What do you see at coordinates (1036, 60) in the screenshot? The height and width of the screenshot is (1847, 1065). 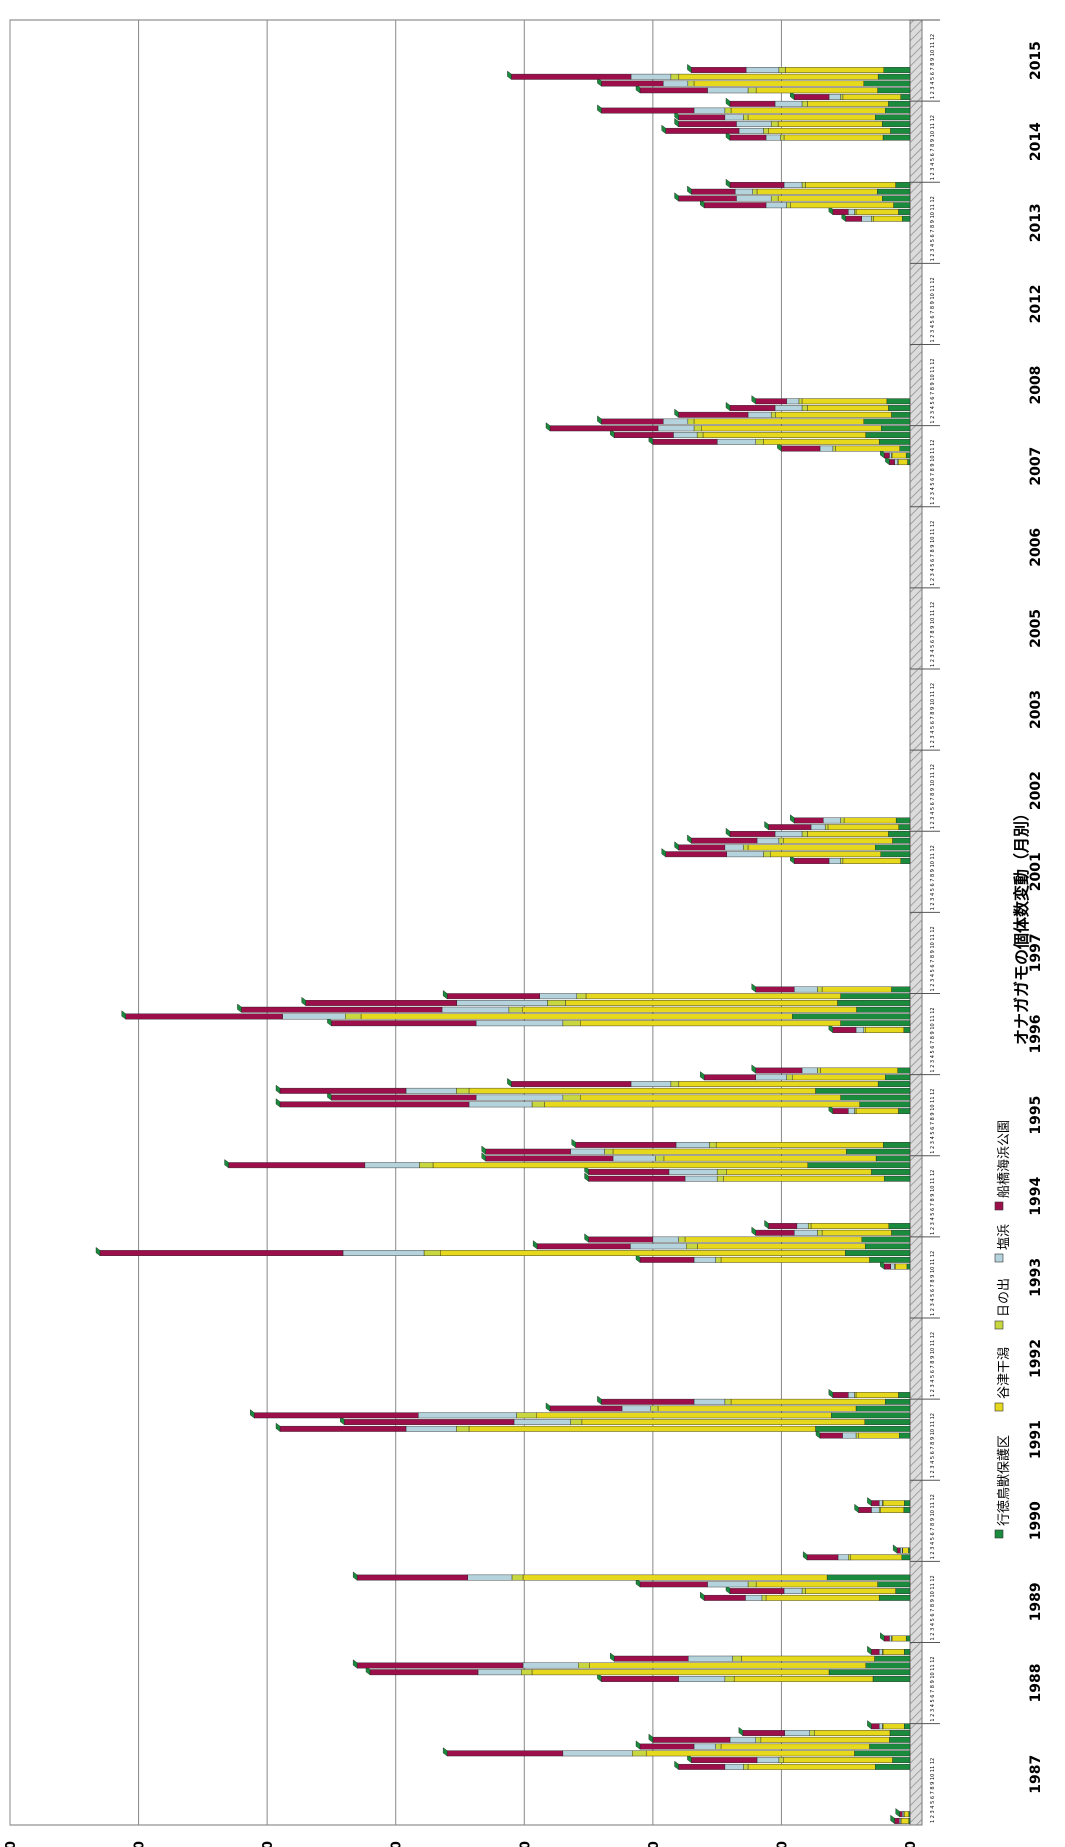 I see `year-label: 2015` at bounding box center [1036, 60].